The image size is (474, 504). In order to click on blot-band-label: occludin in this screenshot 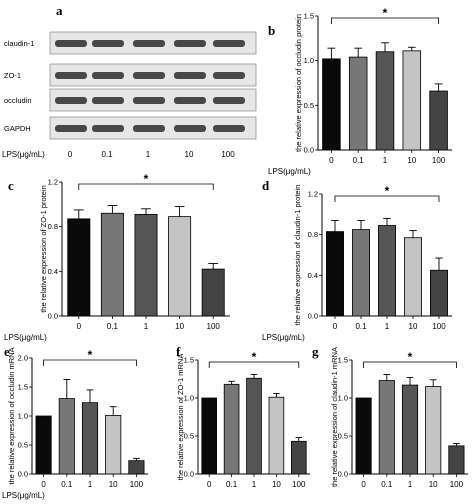, I will do `click(18, 100)`.